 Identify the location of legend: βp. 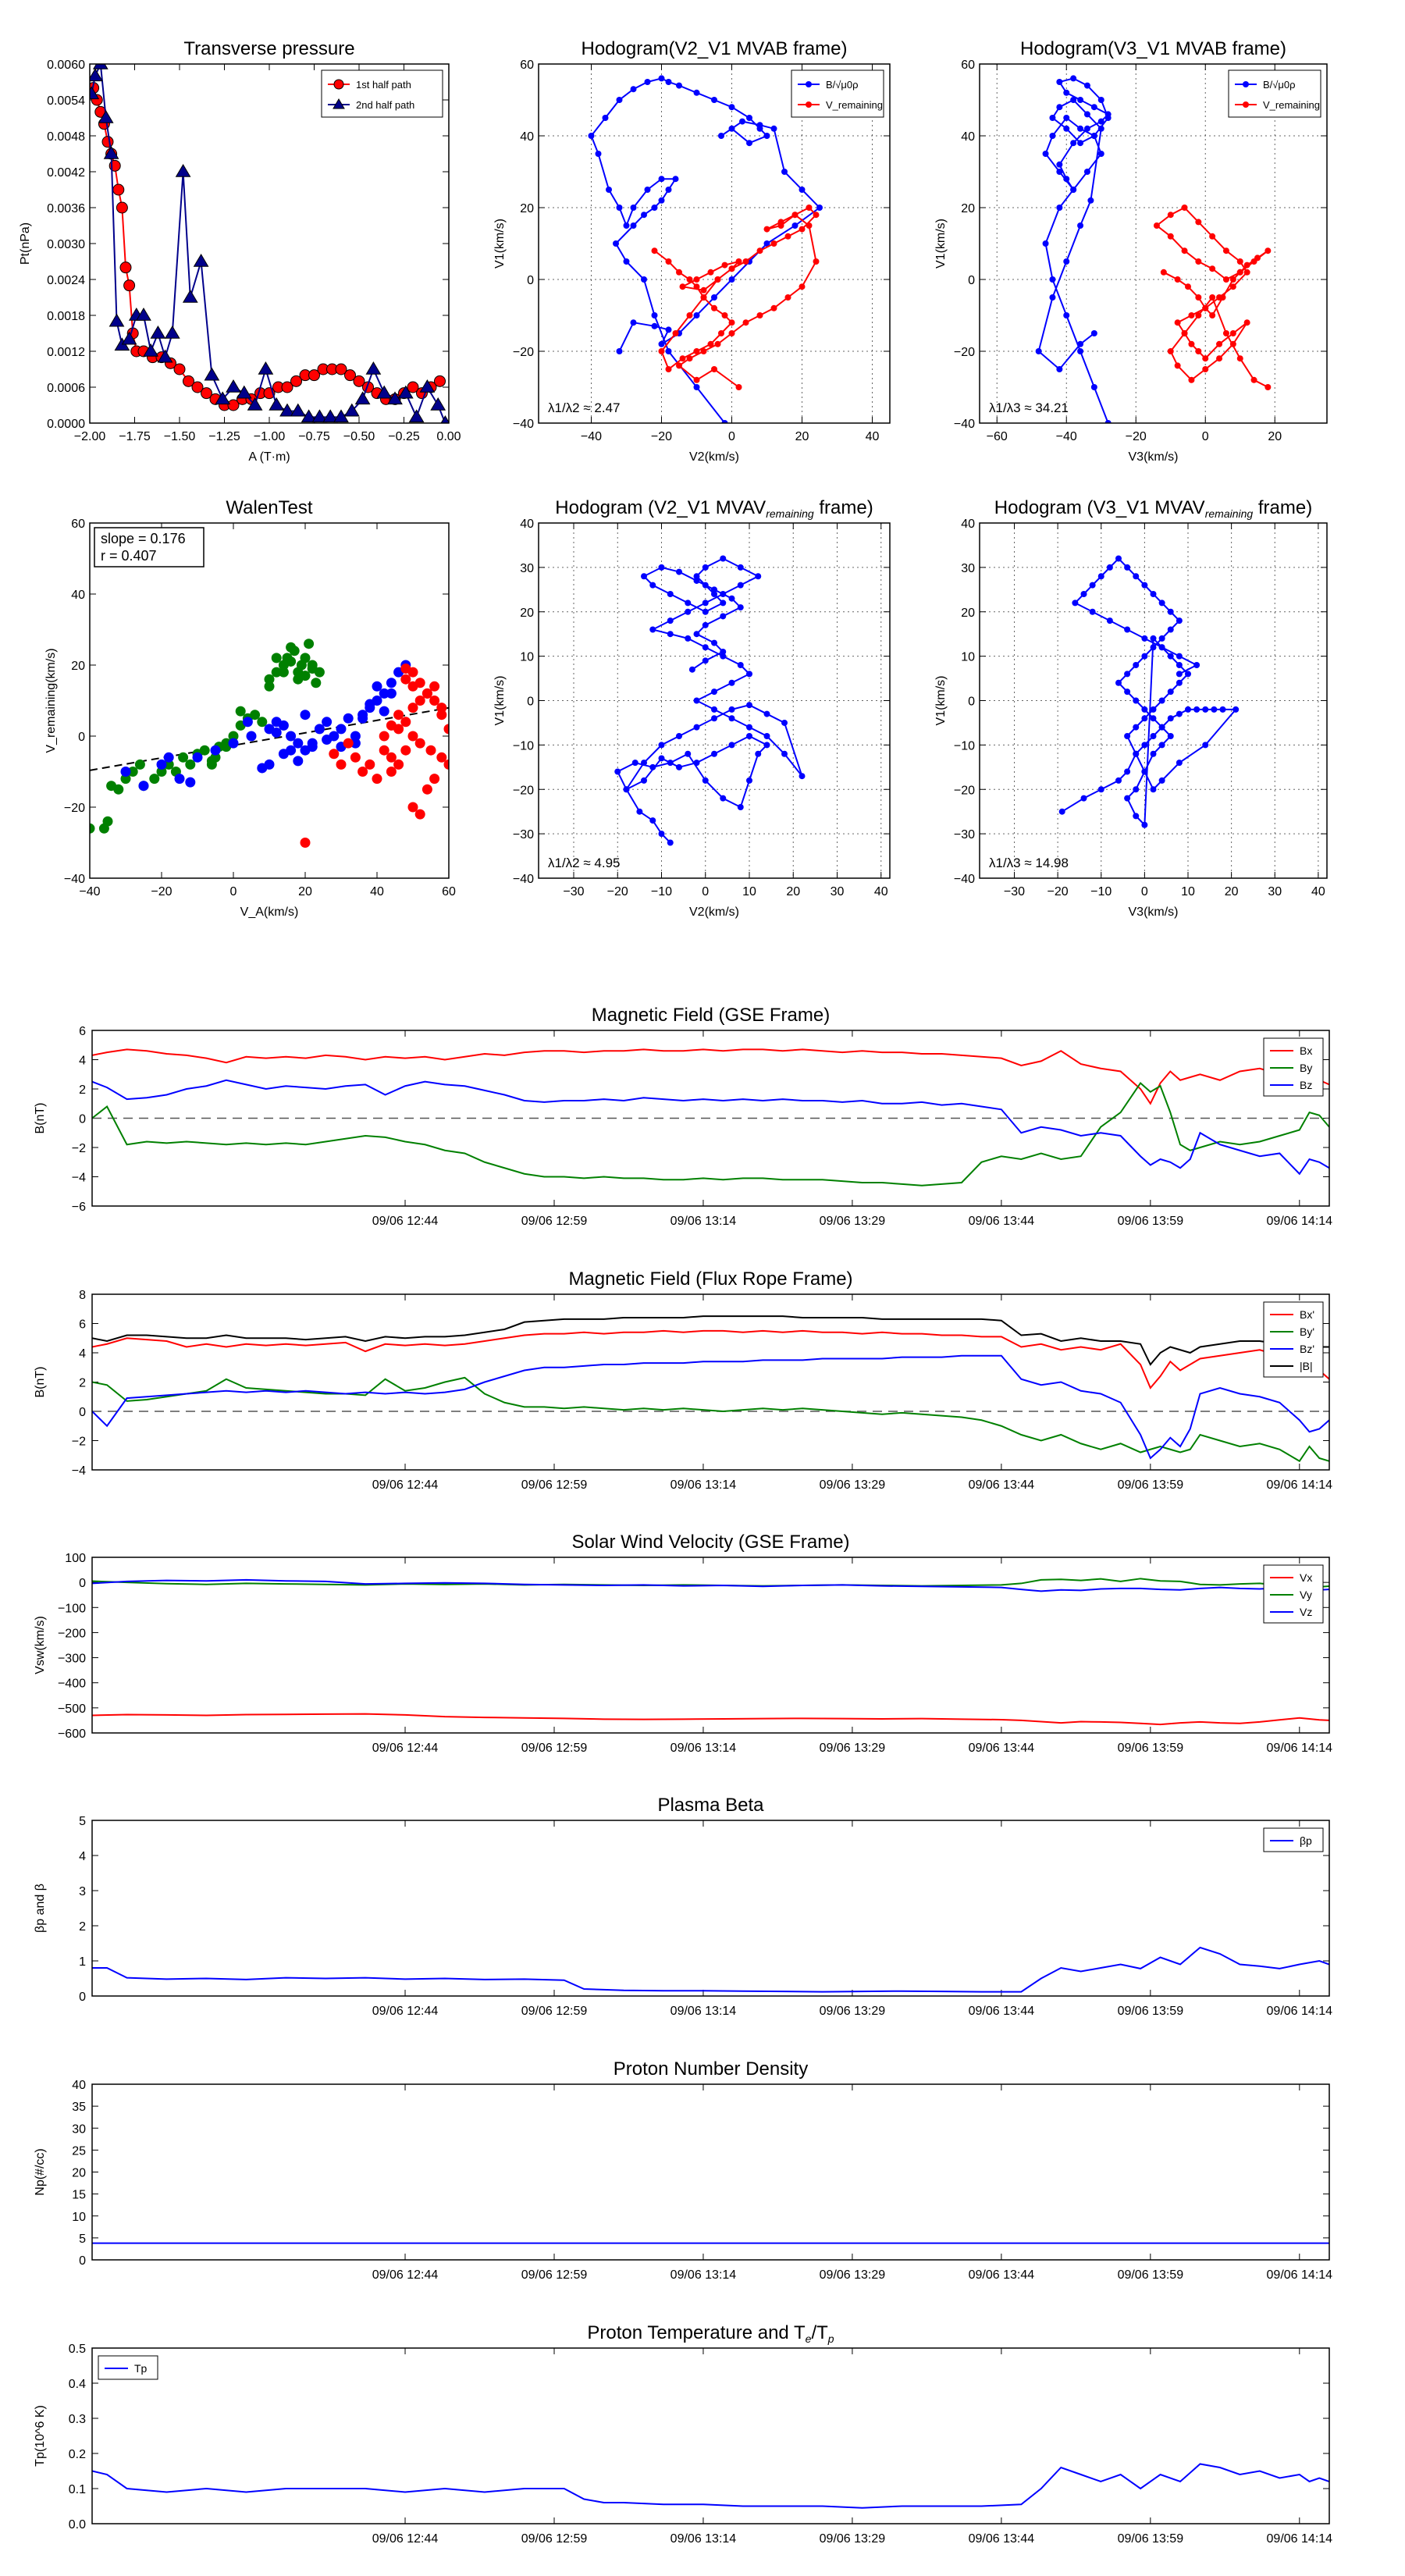
(1293, 1839).